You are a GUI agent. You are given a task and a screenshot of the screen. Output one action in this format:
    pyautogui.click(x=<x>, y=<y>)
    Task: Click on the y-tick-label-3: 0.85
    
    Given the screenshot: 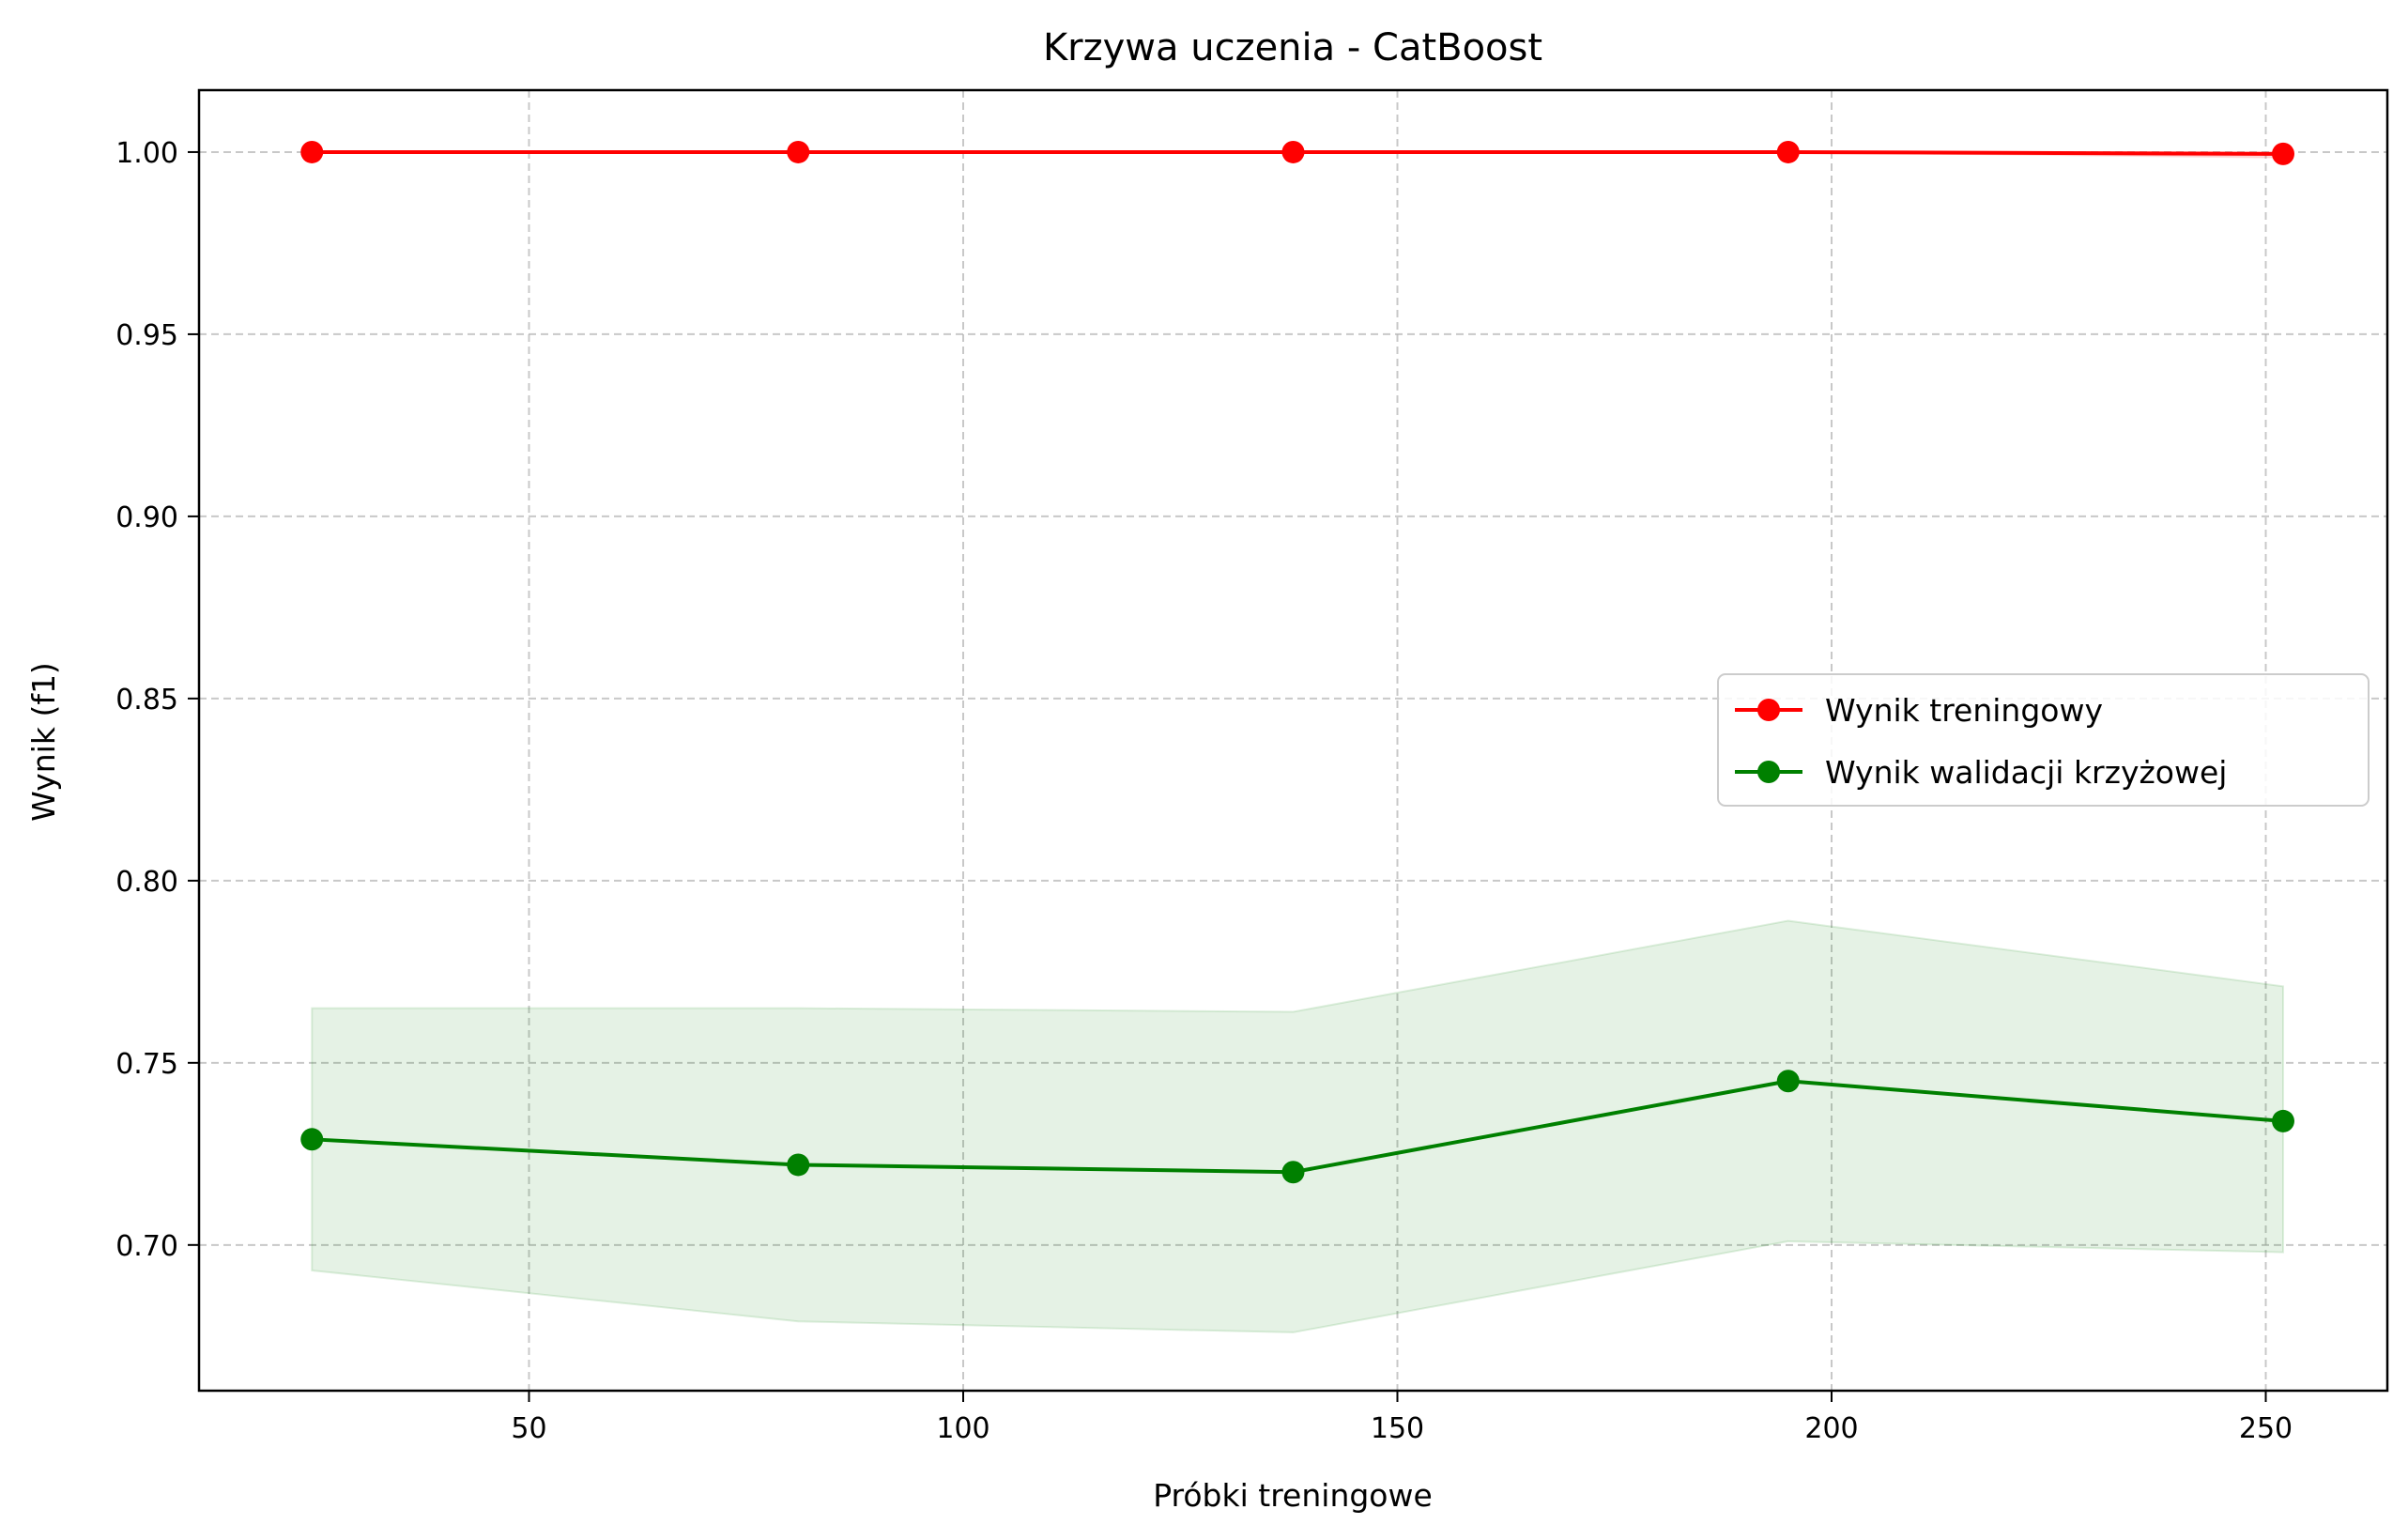 What is the action you would take?
    pyautogui.click(x=146, y=700)
    